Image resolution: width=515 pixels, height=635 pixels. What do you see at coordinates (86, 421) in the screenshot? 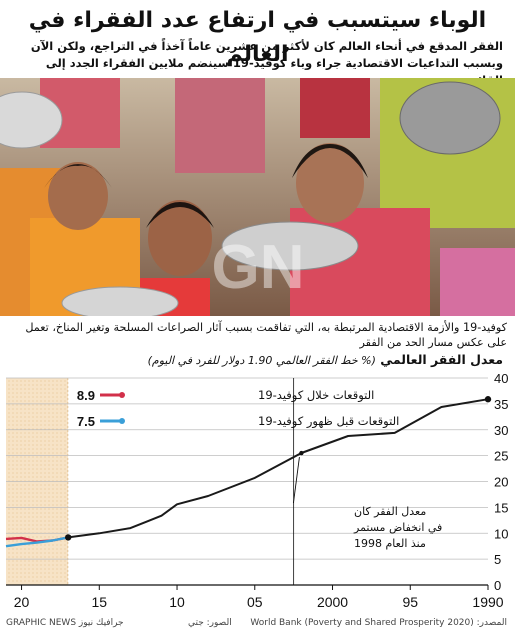
I see `legend-value: 7.5` at bounding box center [86, 421].